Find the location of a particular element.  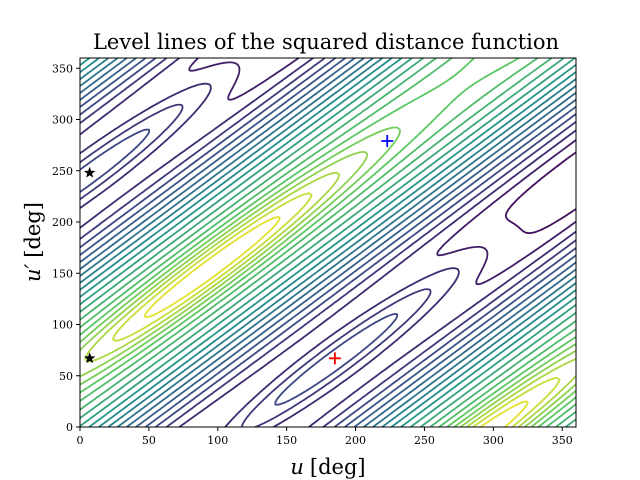

x-tick-label: 50 is located at coordinates (149, 440).